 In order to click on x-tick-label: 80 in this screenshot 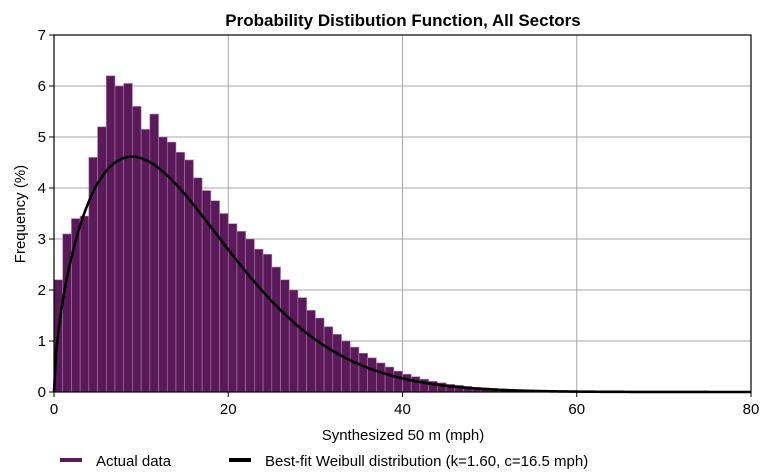, I will do `click(751, 409)`.